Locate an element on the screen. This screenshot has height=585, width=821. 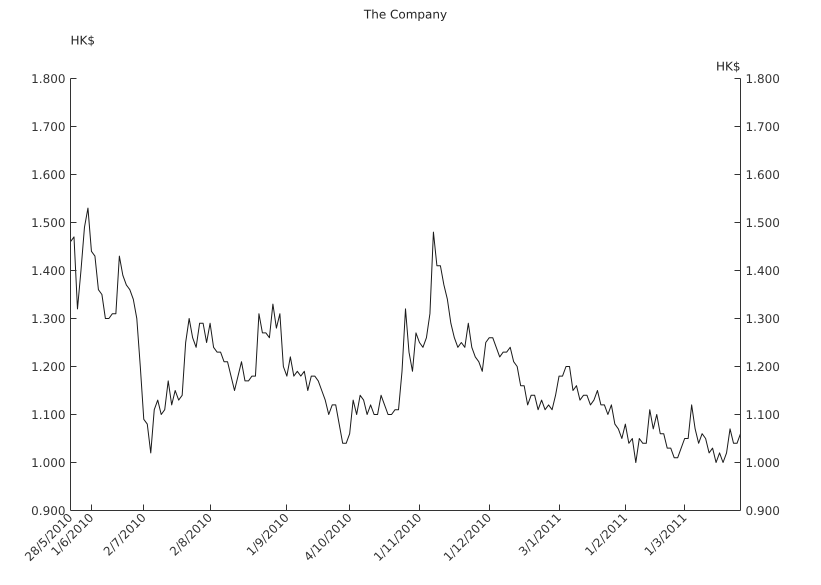
y-tick-label: 1.000 is located at coordinates (48, 463).